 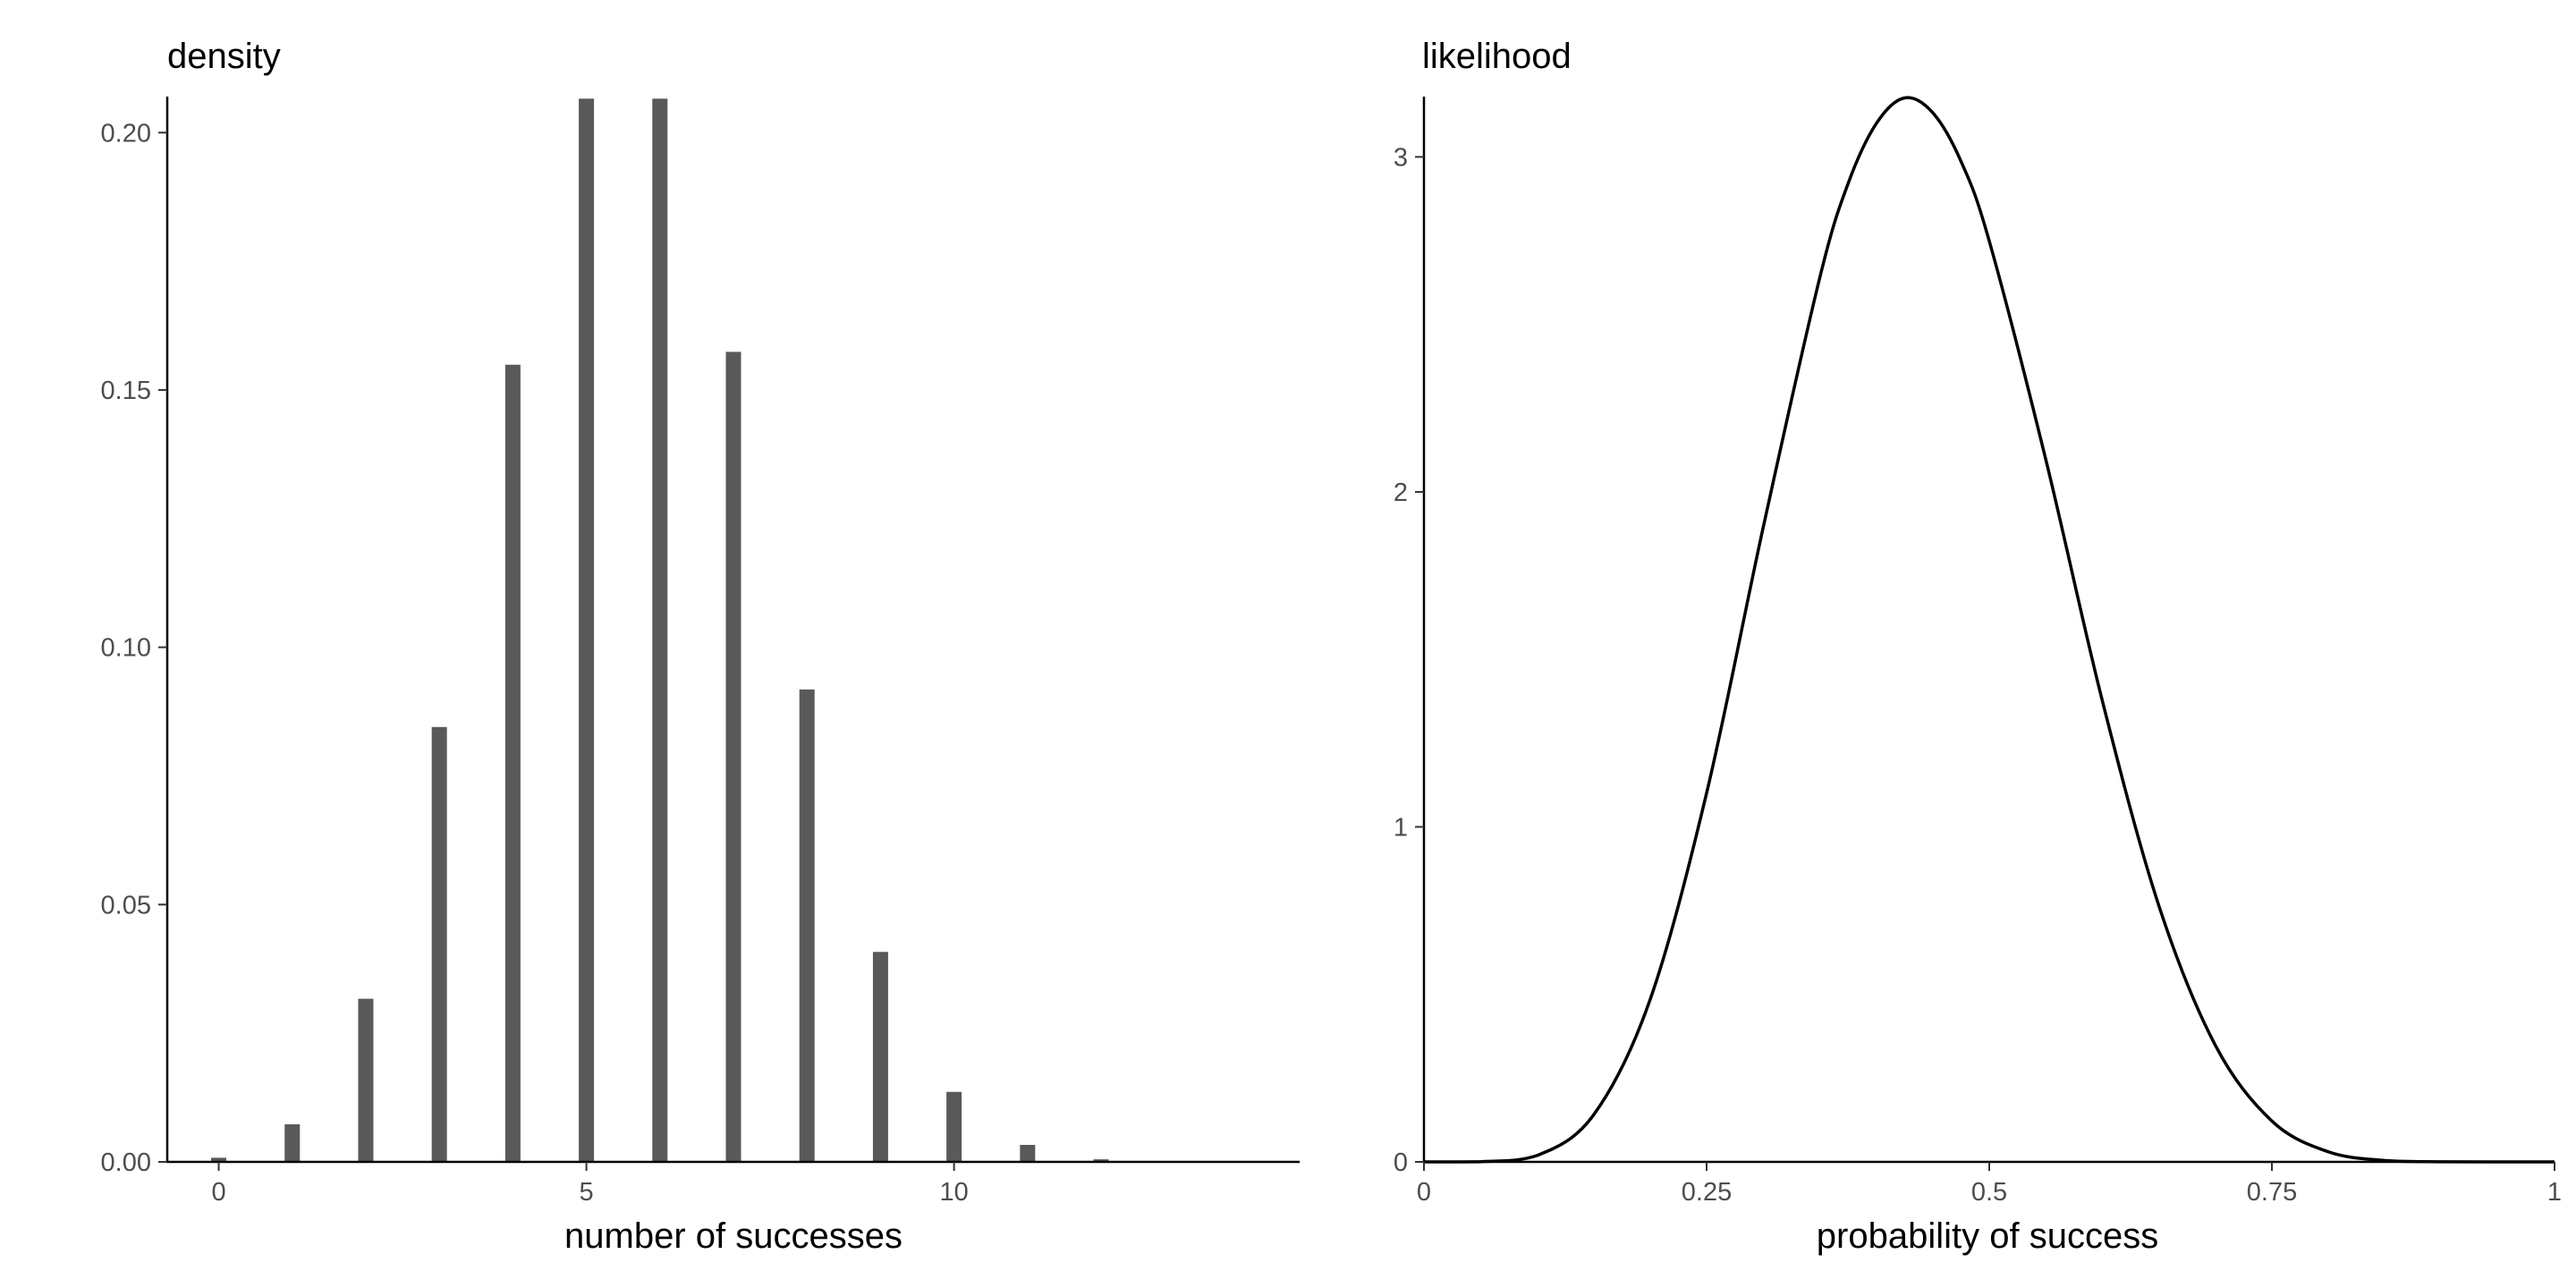 I want to click on x-tick-label: 0.25, so click(x=1707, y=1192).